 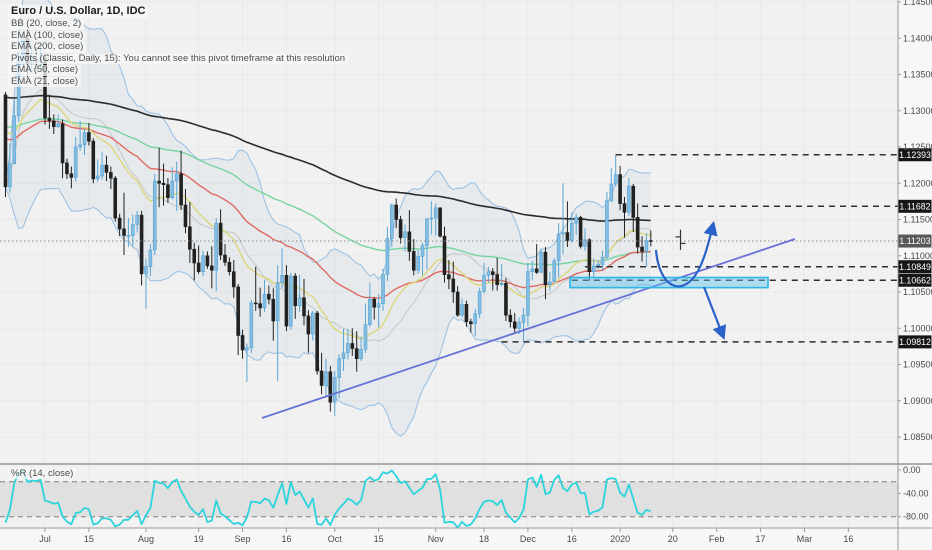 I want to click on price-axis, so click(x=915, y=259).